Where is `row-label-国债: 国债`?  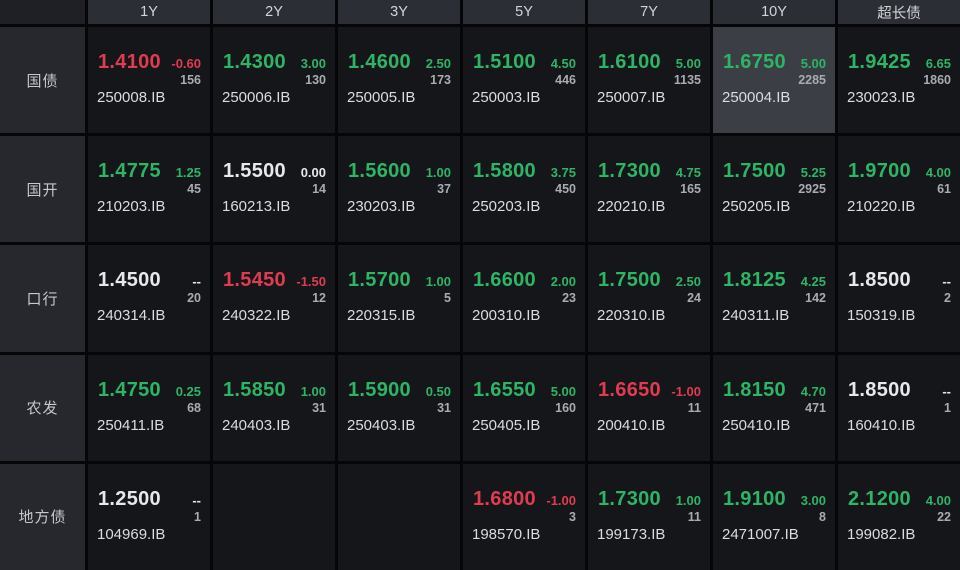
row-label-国债: 国债 is located at coordinates (42, 80).